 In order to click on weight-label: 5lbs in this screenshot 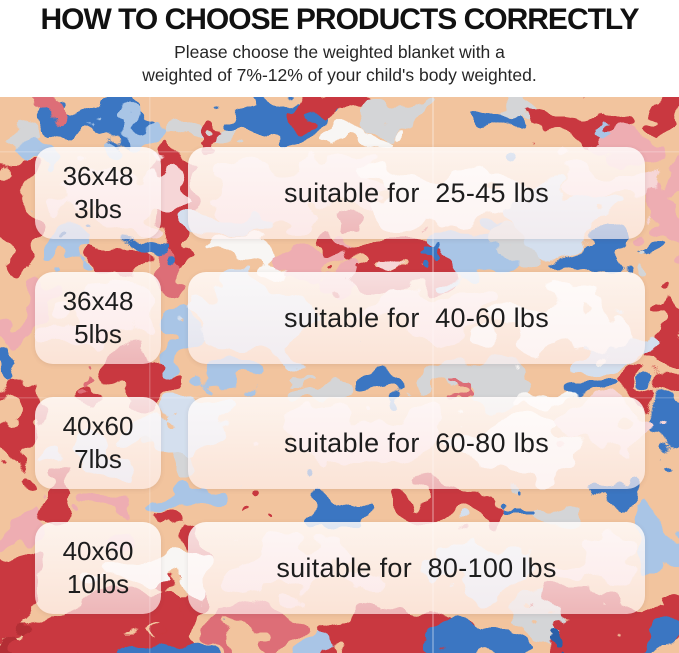, I will do `click(98, 334)`.